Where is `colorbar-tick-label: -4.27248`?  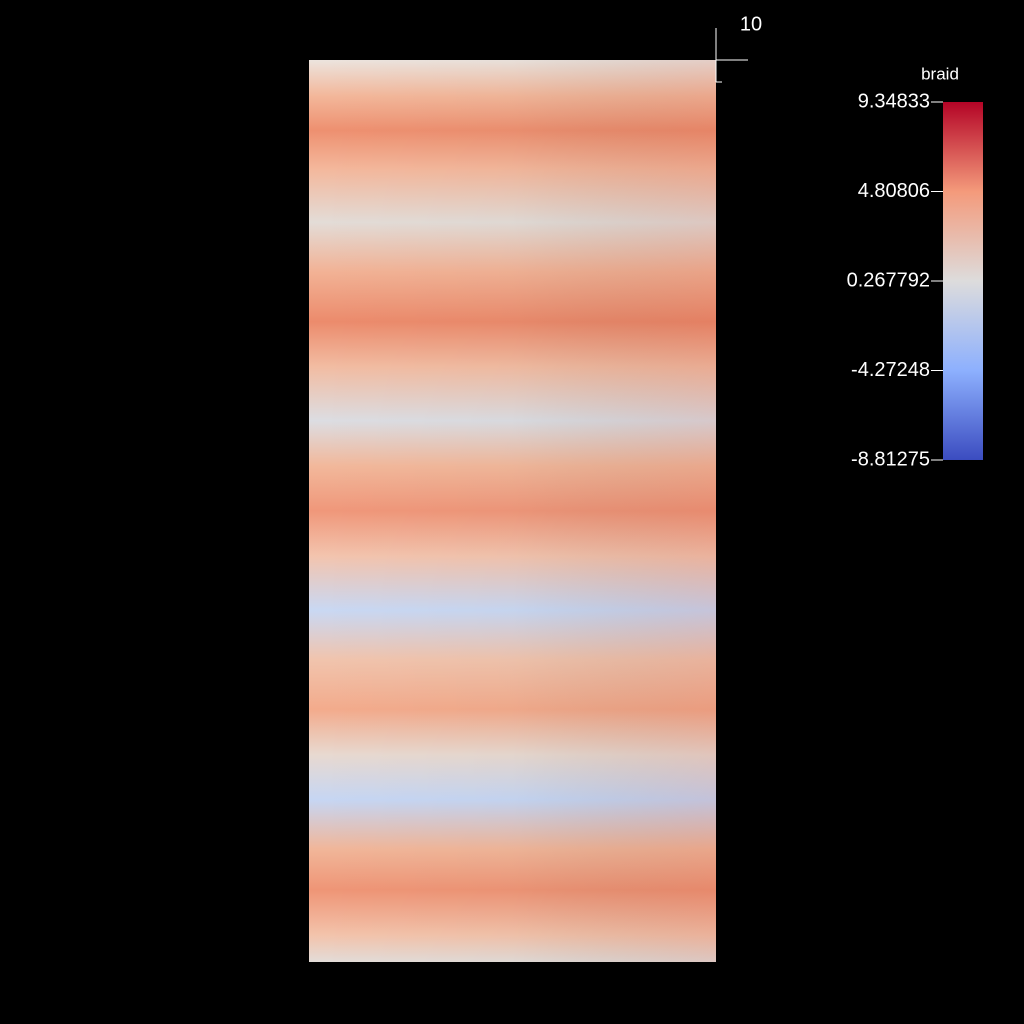 colorbar-tick-label: -4.27248 is located at coordinates (890, 370).